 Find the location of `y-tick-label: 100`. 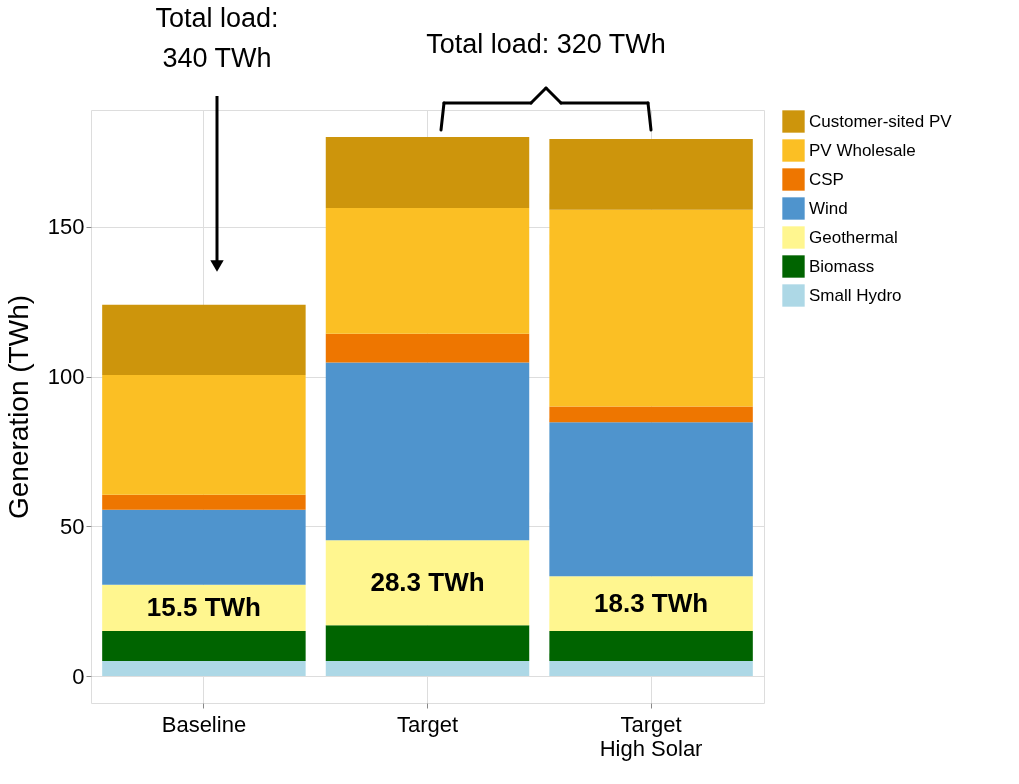

y-tick-label: 100 is located at coordinates (66, 377).